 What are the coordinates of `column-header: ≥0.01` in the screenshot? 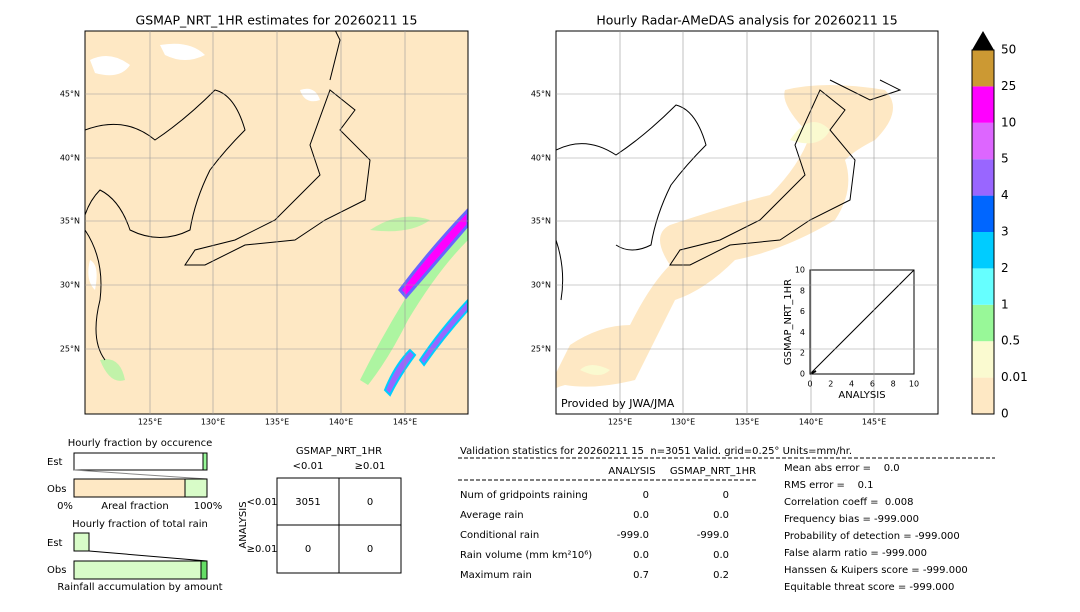 It's located at (370, 466).